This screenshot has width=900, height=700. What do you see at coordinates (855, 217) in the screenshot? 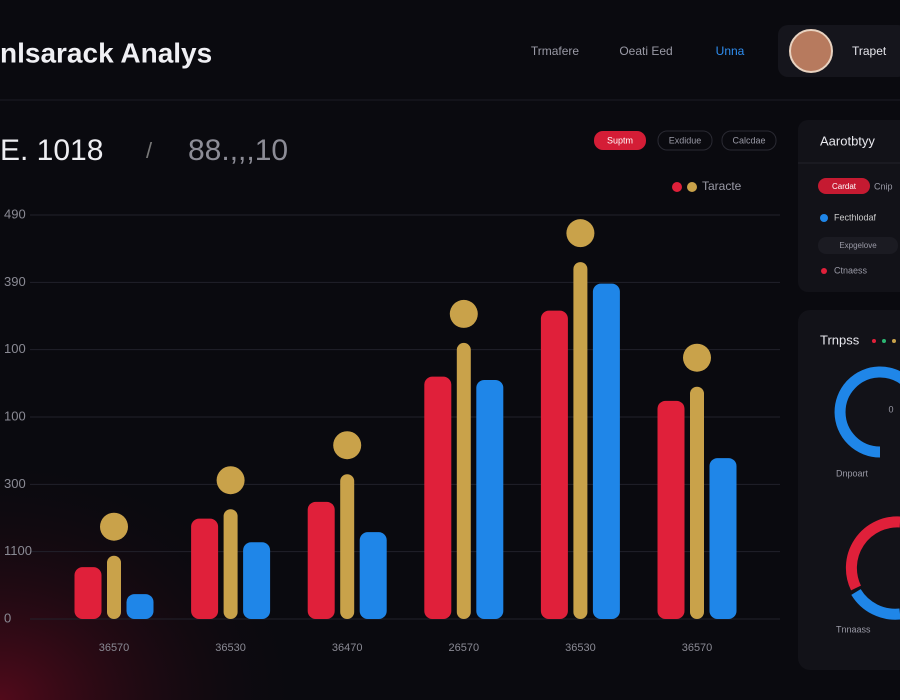
I see `activity-item: Fecthlodaf` at bounding box center [855, 217].